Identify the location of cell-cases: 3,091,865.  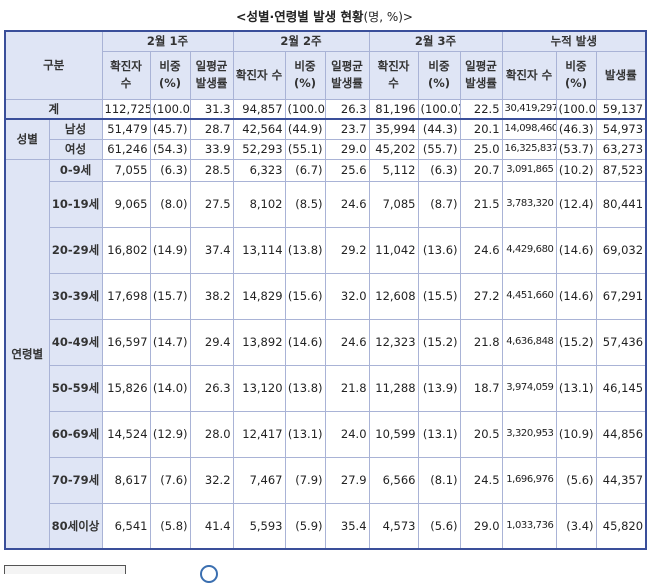
(529, 170).